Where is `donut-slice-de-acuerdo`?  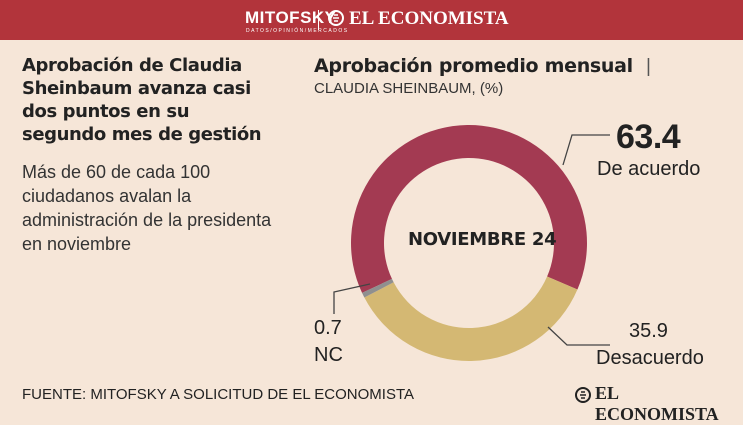
donut-slice-de-acuerdo is located at coordinates (469, 209).